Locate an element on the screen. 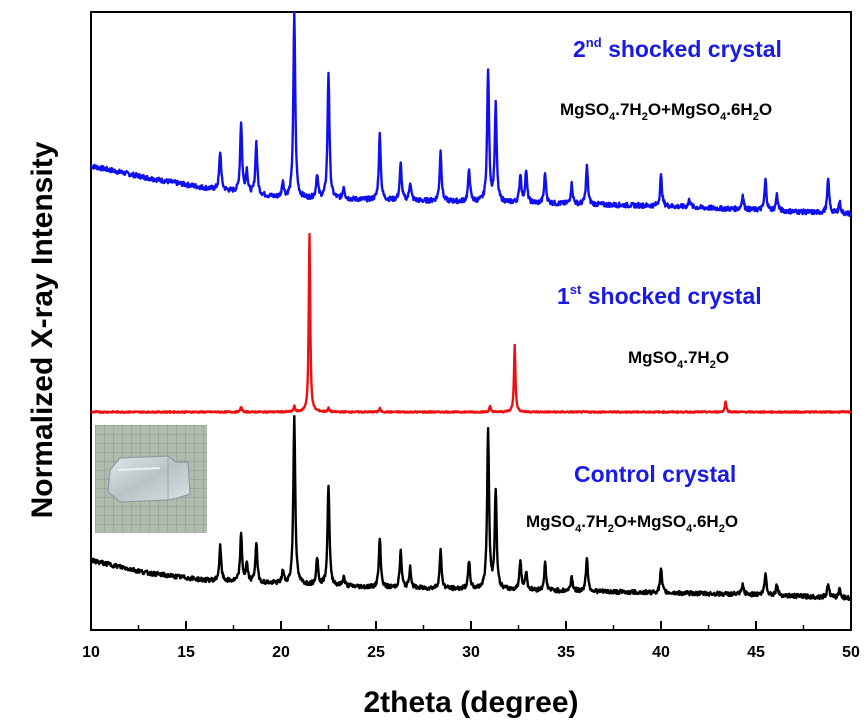  series-label-2nd-shocked: 2nd shocked crystal is located at coordinates (677, 48).